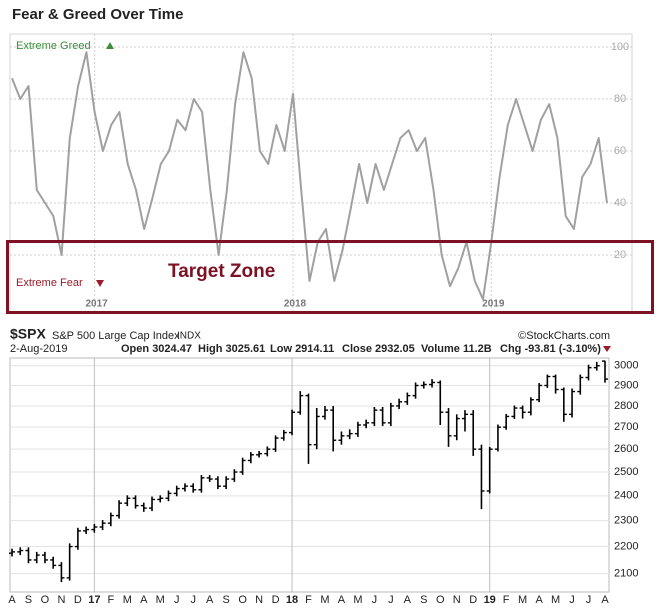 Image resolution: width=660 pixels, height=613 pixels. I want to click on y-tick-label: 2700, so click(626, 427).